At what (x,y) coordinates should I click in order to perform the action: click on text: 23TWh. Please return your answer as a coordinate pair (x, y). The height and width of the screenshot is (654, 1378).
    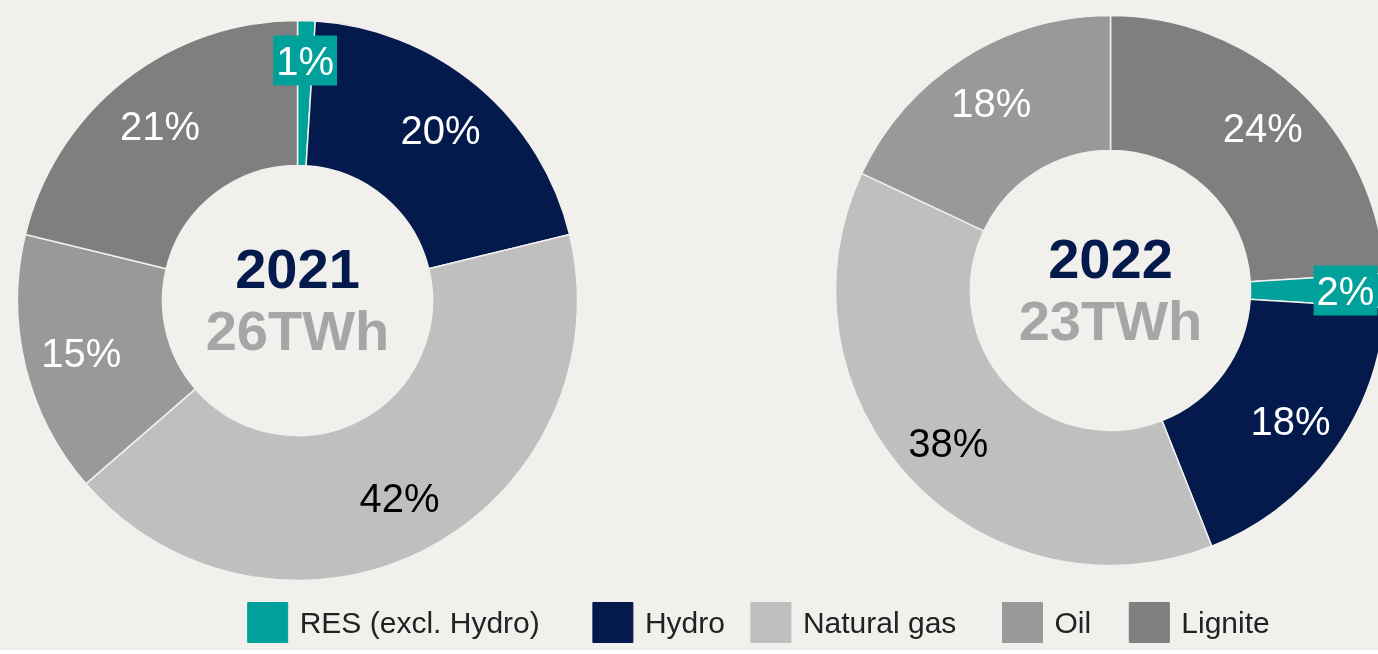
    Looking at the image, I should click on (1110, 320).